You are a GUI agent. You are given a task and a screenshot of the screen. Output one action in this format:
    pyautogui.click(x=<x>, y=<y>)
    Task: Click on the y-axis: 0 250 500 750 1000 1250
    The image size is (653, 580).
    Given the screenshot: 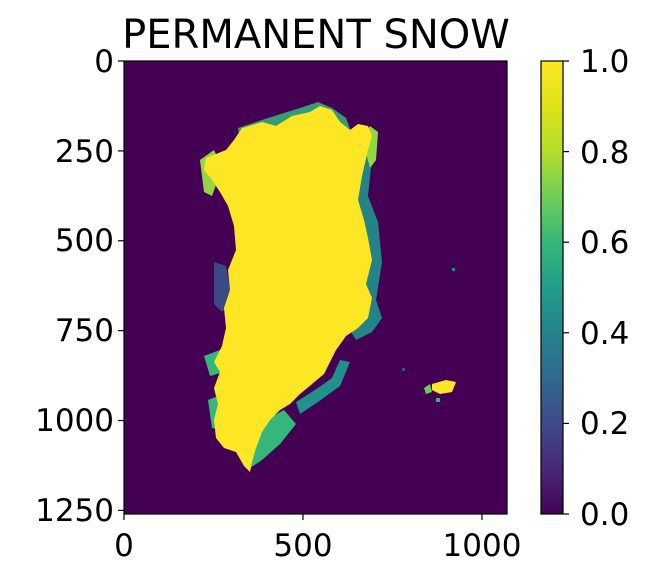 What is the action you would take?
    pyautogui.click(x=79, y=286)
    